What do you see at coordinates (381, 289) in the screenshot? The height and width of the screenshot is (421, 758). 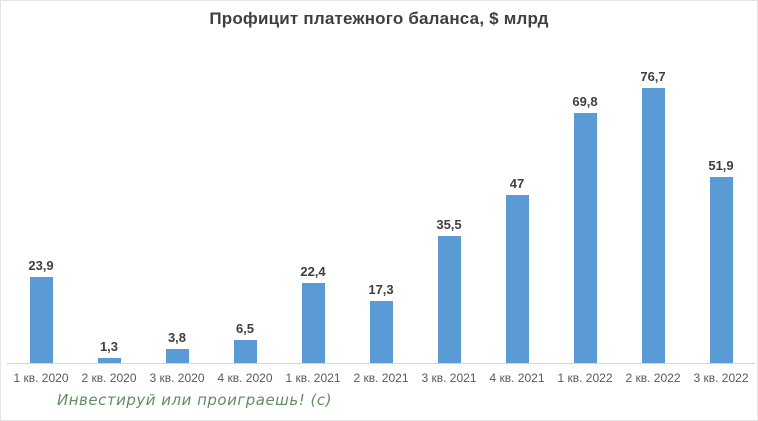 I see `bar-value-label: 17,3` at bounding box center [381, 289].